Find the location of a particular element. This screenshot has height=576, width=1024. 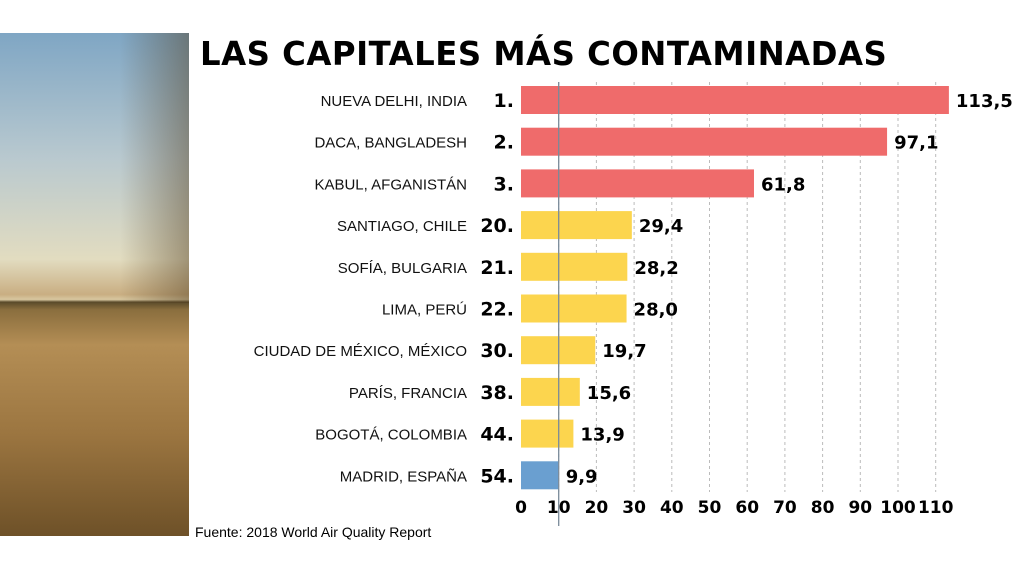

category-label: CIUDAD DE MÉXICO, MÉXICO is located at coordinates (360, 351).